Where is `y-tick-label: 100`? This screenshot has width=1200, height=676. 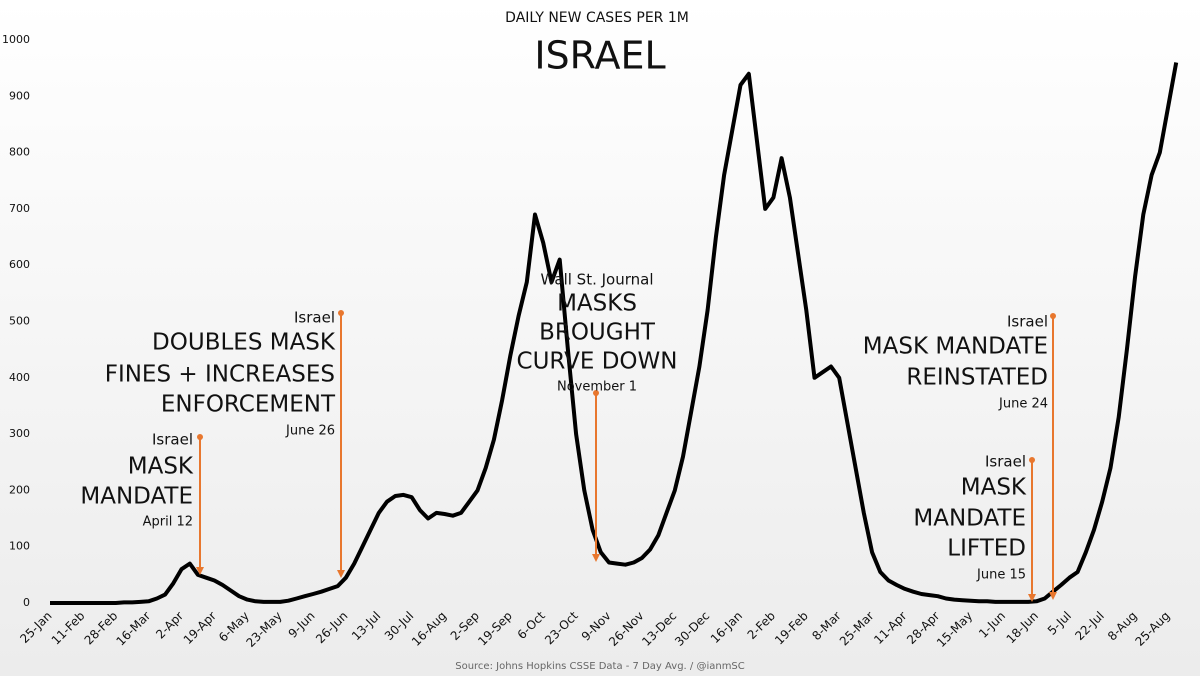
y-tick-label: 100 is located at coordinates (19, 546).